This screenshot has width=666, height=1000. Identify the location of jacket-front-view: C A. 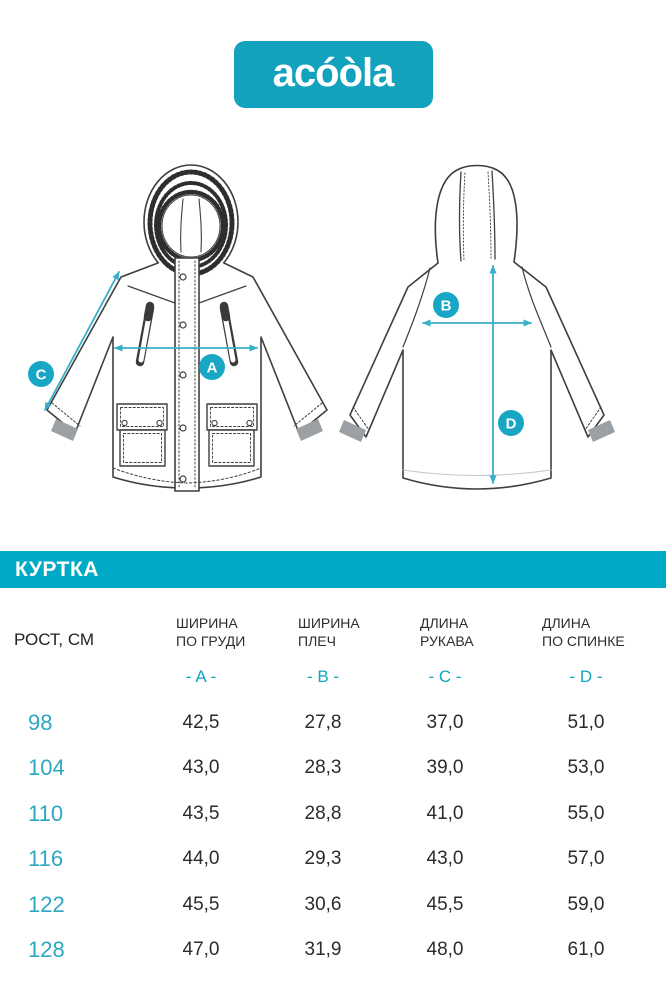
(178, 328).